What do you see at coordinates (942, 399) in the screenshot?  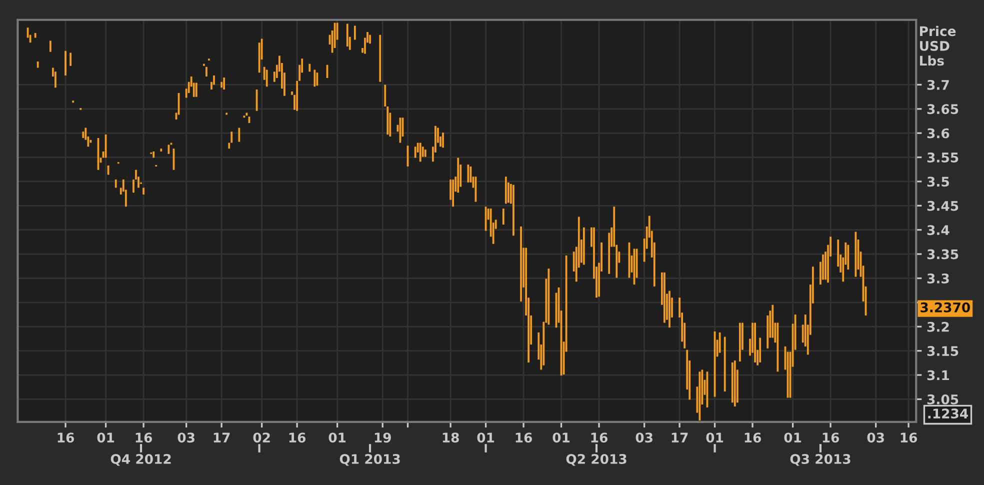 I see `y-tick-label: 3.05` at bounding box center [942, 399].